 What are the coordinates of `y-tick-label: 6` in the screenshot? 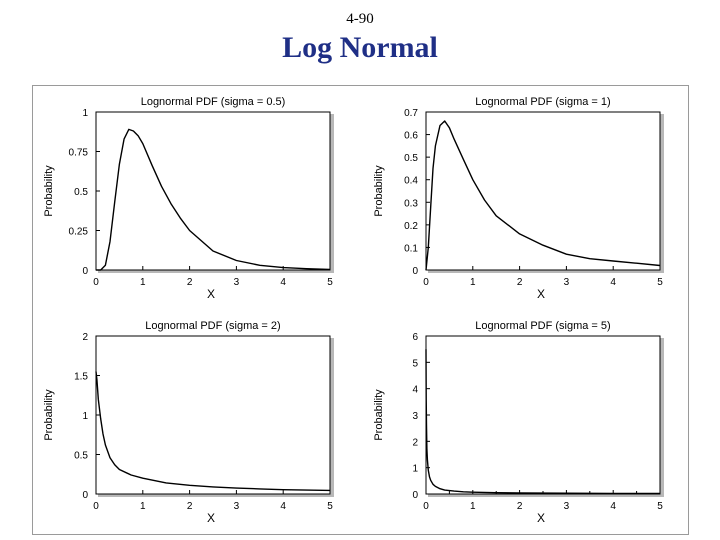 It's located at (415, 337).